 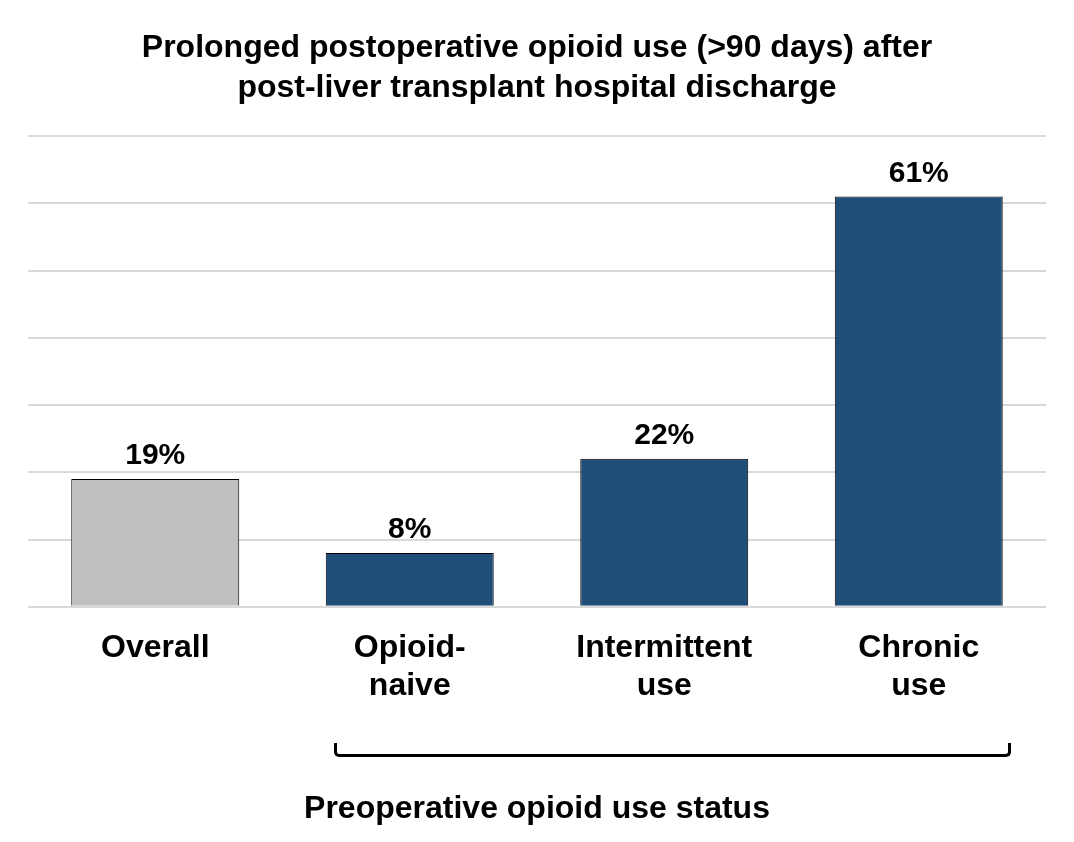 What do you see at coordinates (664, 434) in the screenshot?
I see `data-label: 22%` at bounding box center [664, 434].